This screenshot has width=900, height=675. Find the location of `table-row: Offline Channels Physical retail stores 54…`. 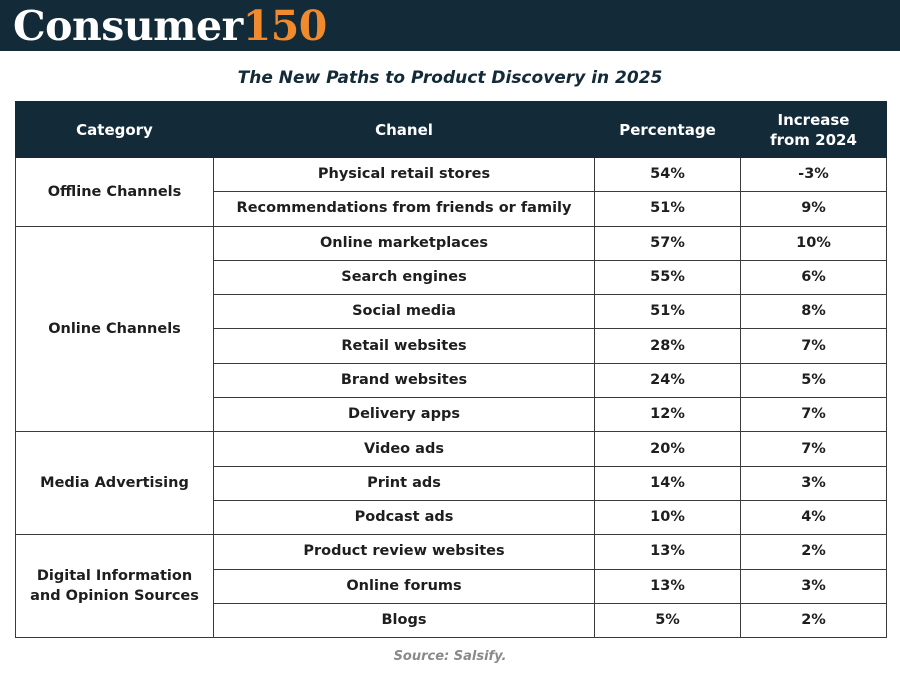

table-row: Offline Channels Physical retail stores 54… is located at coordinates (451, 191).